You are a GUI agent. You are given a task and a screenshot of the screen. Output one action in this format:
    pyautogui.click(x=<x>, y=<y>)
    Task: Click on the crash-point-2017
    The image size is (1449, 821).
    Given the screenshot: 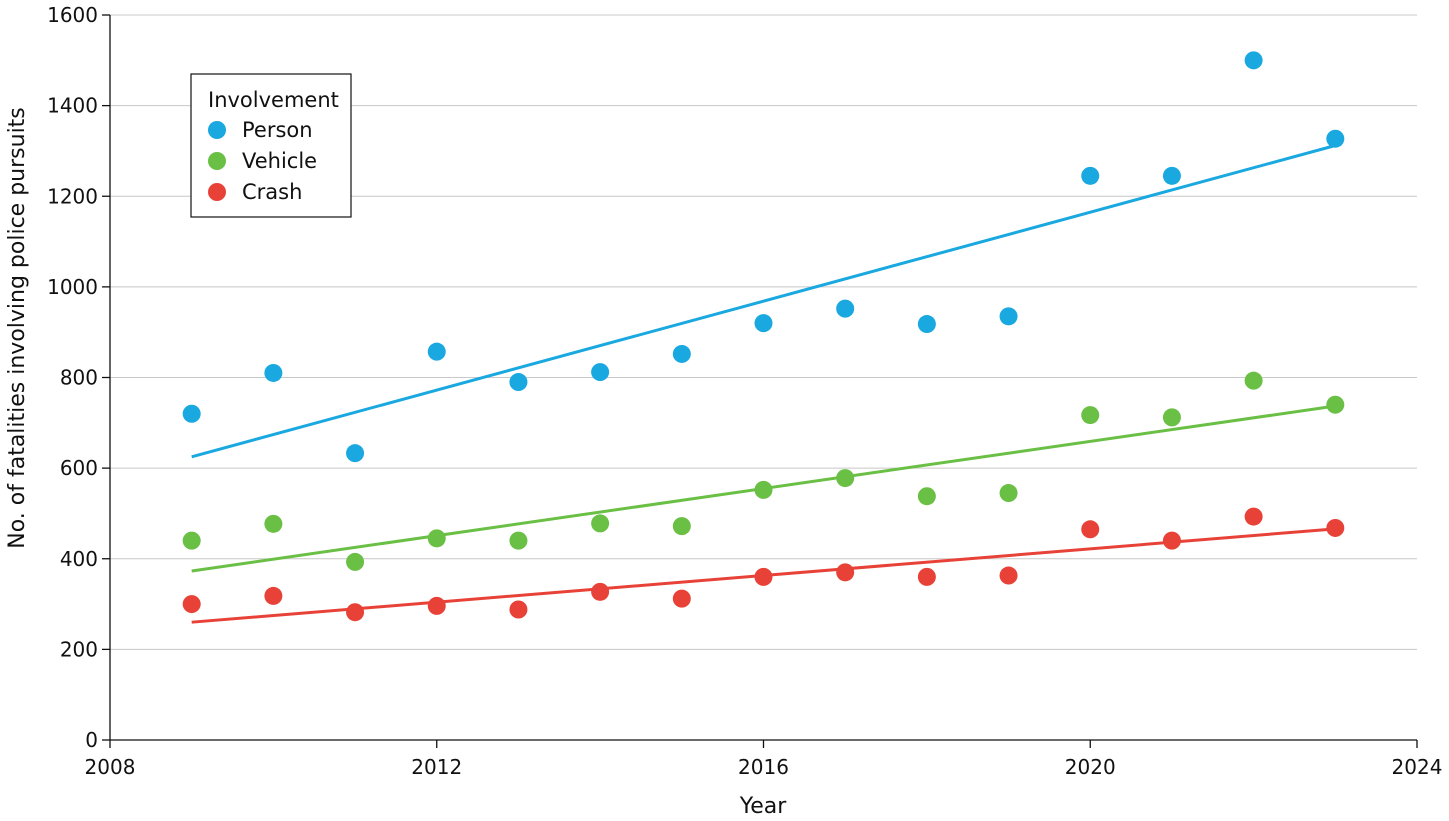 What is the action you would take?
    pyautogui.click(x=845, y=572)
    